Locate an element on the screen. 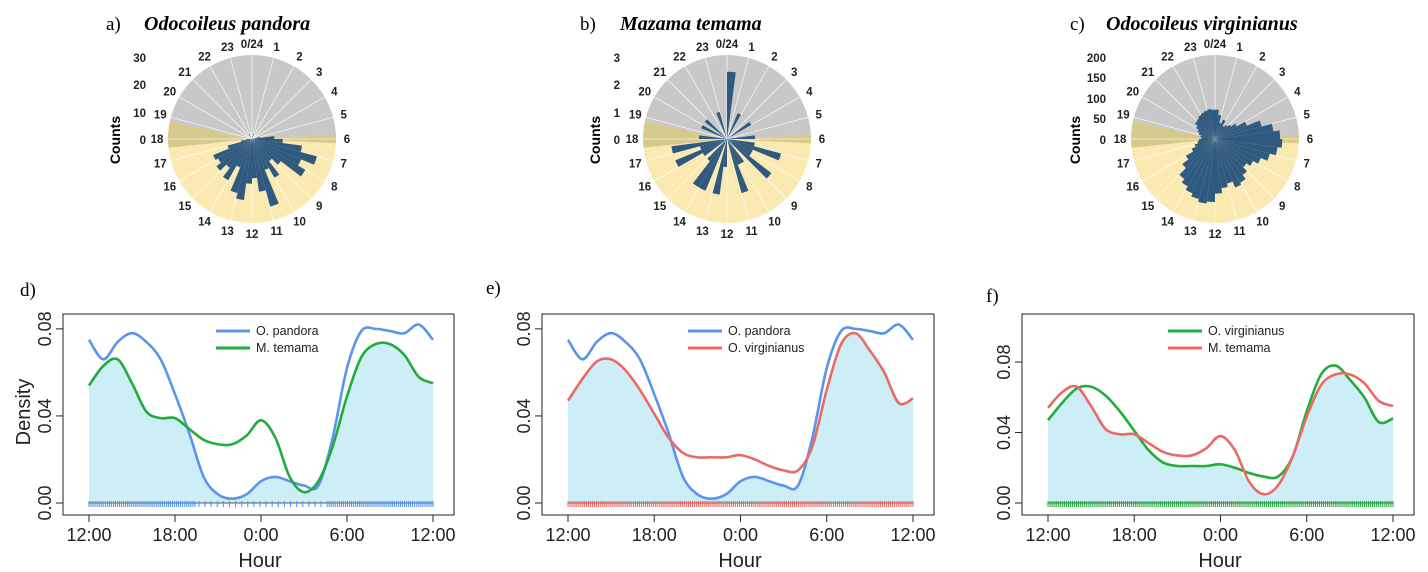 This screenshot has height=572, width=1428. rug-marks is located at coordinates (261, 504).